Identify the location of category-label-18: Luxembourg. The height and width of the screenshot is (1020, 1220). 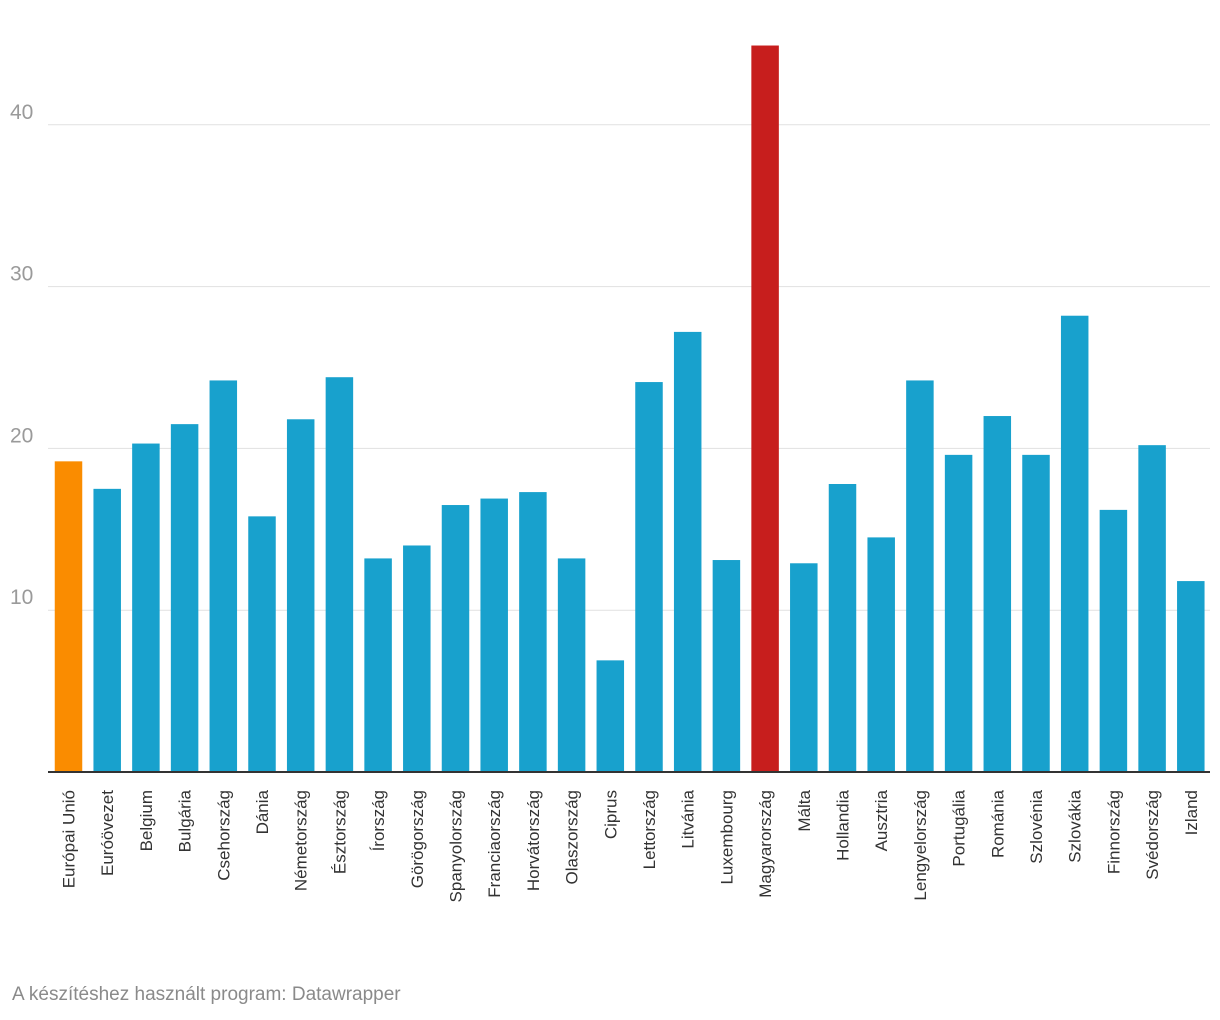
(726, 837).